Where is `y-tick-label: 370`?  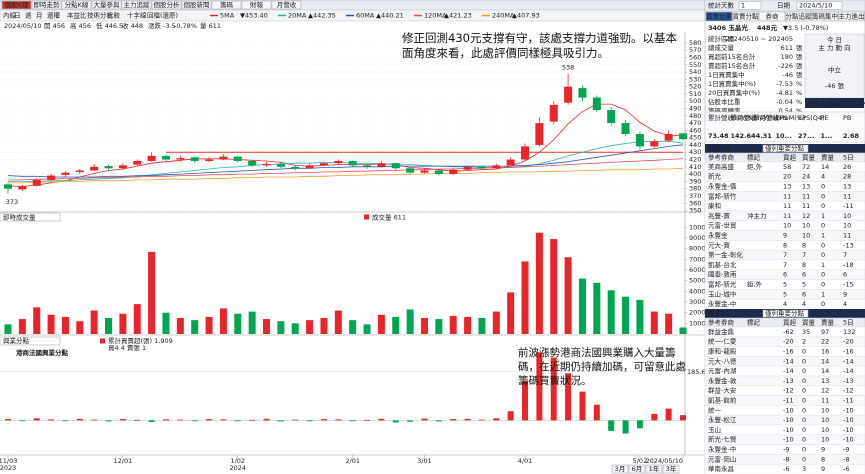
y-tick-label: 370 is located at coordinates (695, 196).